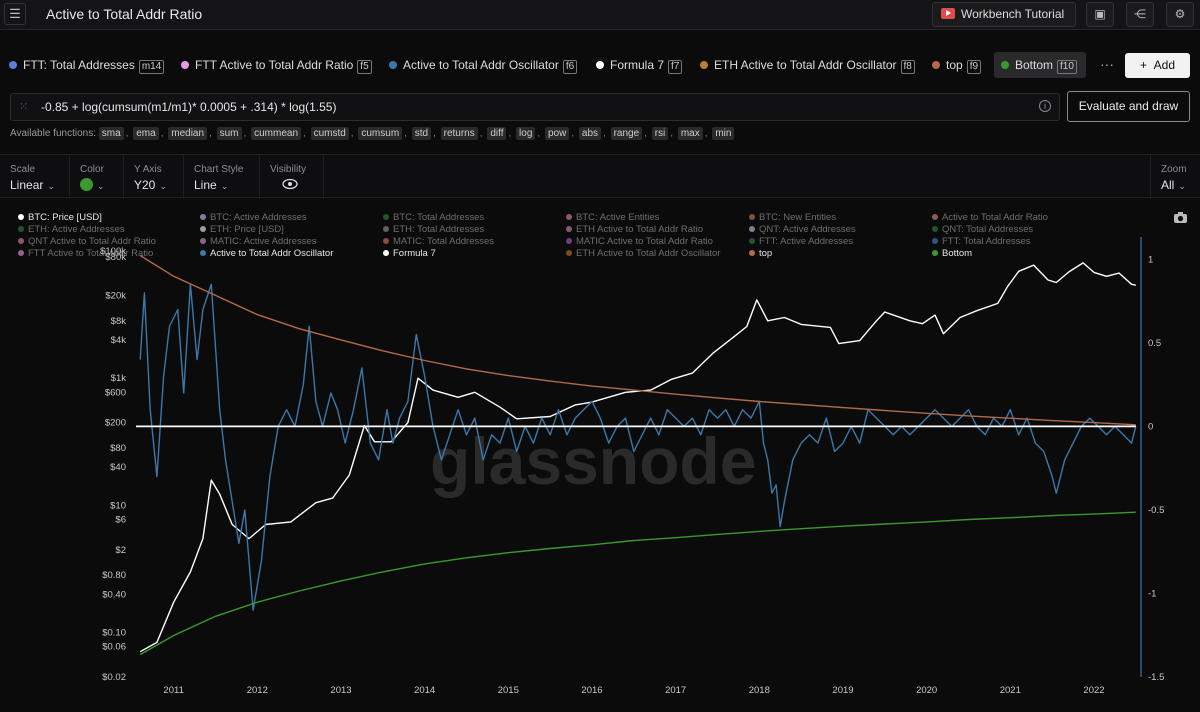  Describe the element at coordinates (329, 133) in the screenshot. I see `function-chip: cumstd` at that location.